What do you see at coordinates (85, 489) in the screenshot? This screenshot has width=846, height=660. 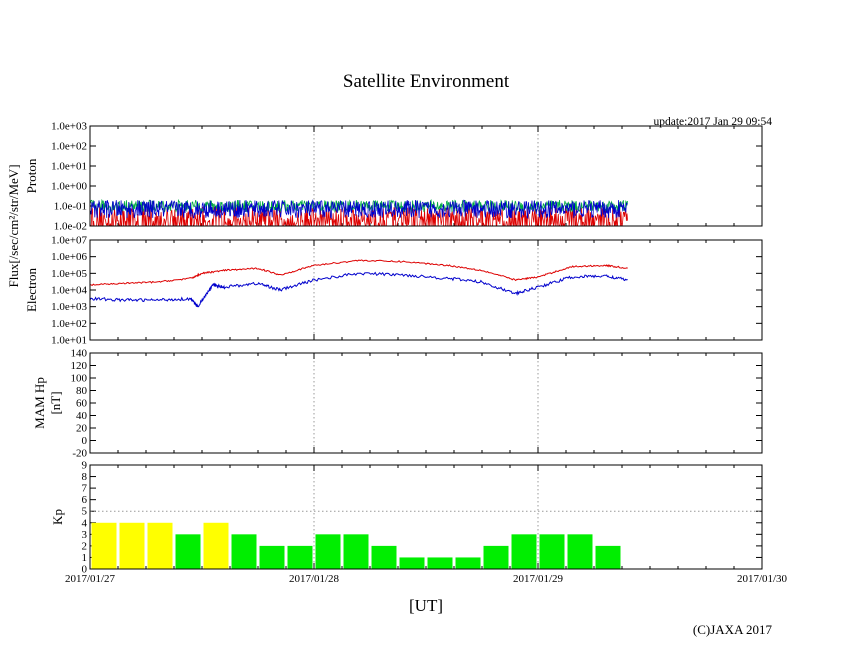 I see `y-tick-label: 7` at bounding box center [85, 489].